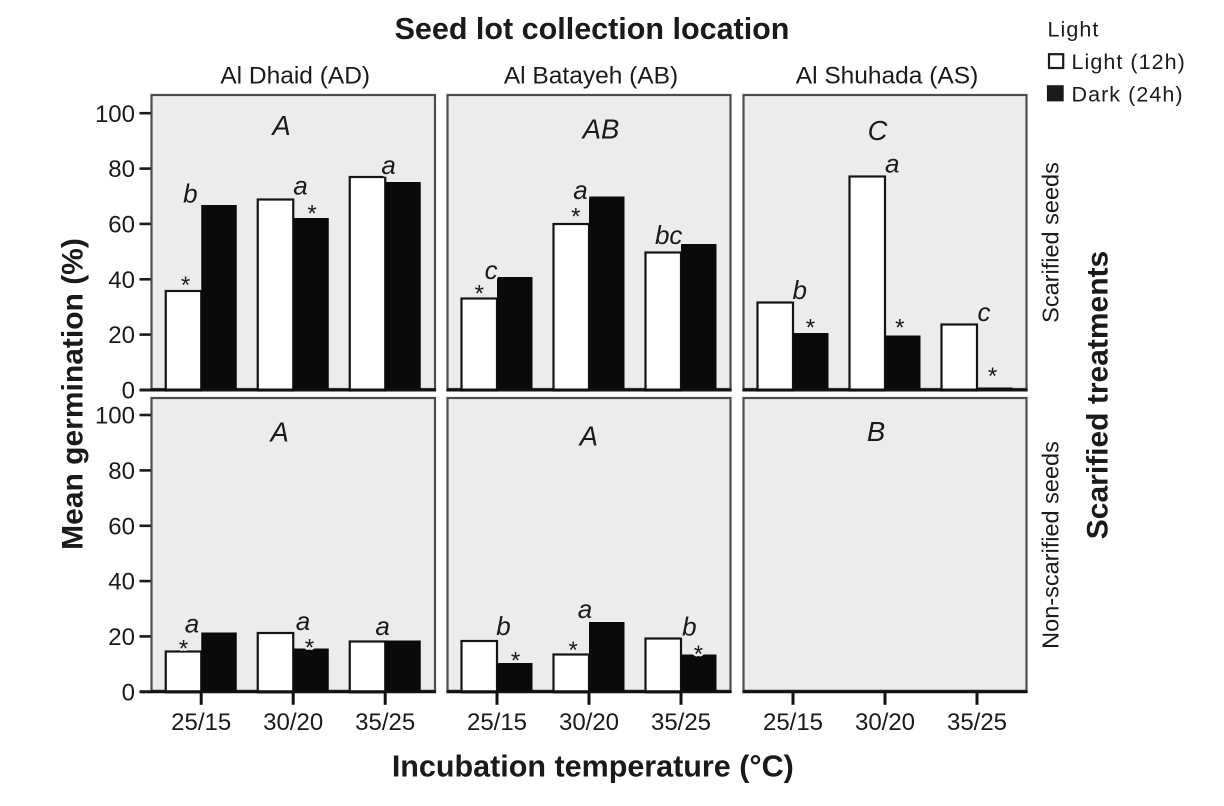  I want to click on svg-text: bc, so click(668, 235).